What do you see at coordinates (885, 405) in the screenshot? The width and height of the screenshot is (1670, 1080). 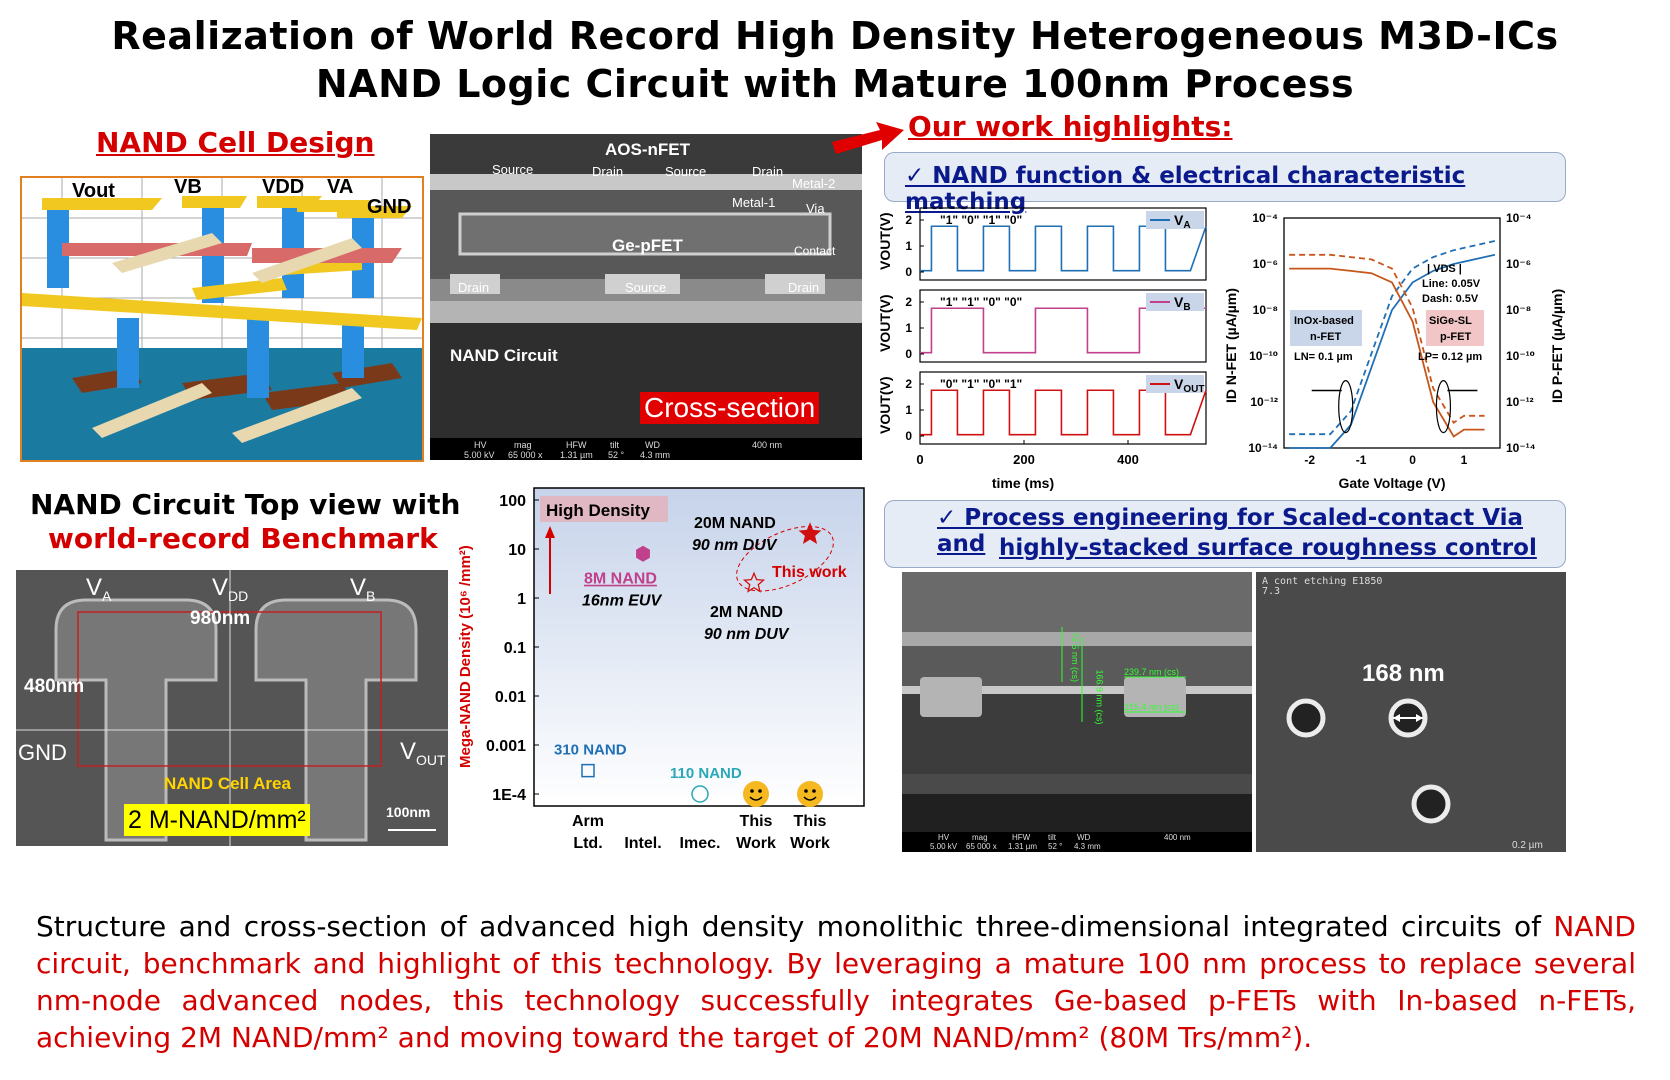 I see `wave-ylabel: VOUT(V)` at bounding box center [885, 405].